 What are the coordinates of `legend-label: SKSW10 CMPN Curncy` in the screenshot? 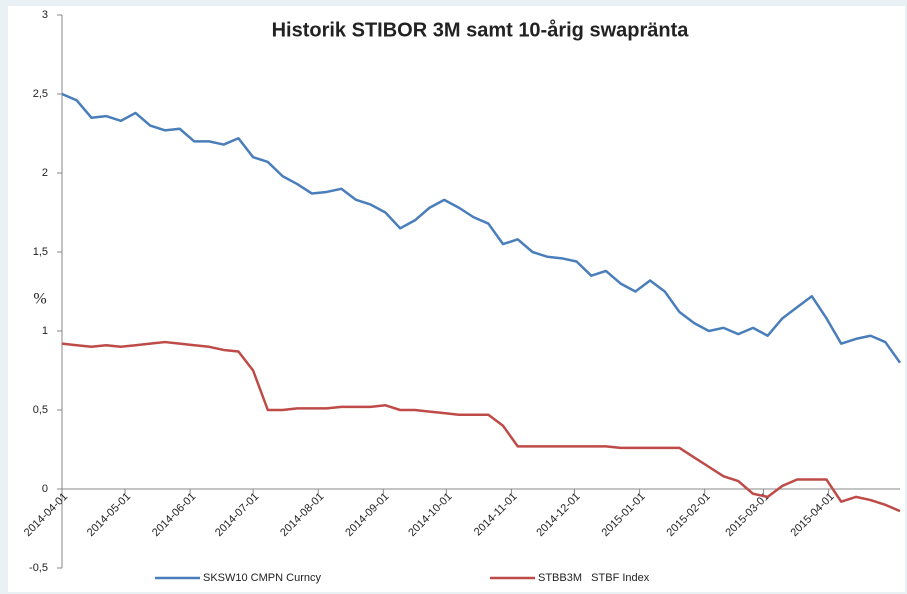 It's located at (262, 578).